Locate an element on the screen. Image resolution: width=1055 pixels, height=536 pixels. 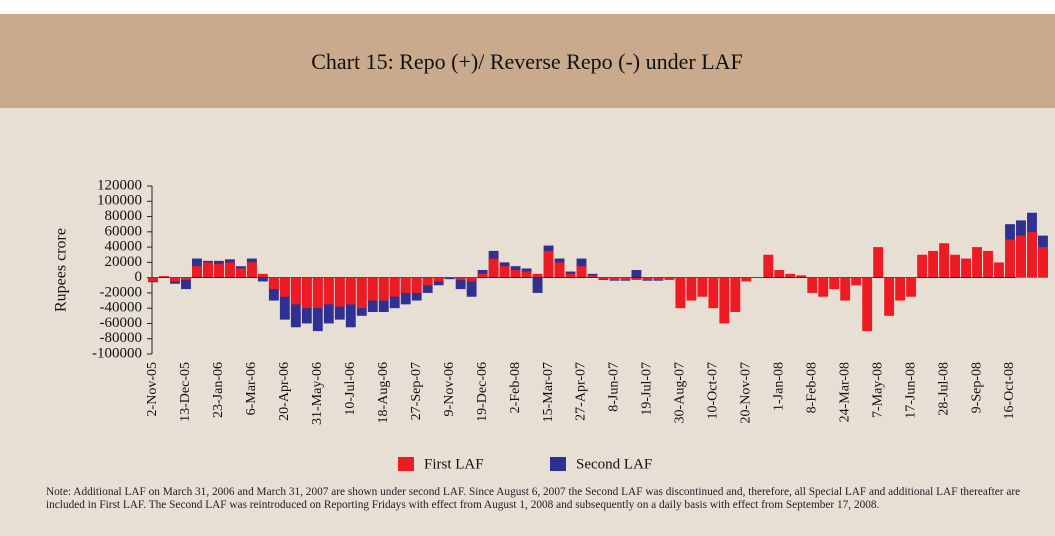
y-tick-label: -100000 is located at coordinates (117, 353).